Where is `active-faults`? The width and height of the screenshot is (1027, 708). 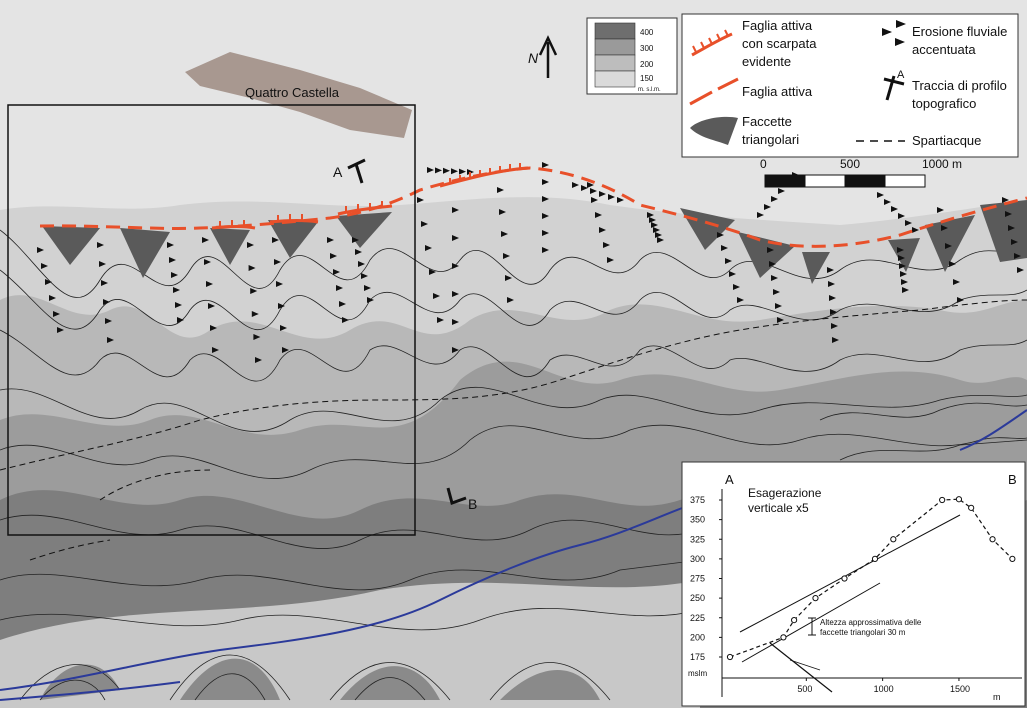 active-faults is located at coordinates (533, 207).